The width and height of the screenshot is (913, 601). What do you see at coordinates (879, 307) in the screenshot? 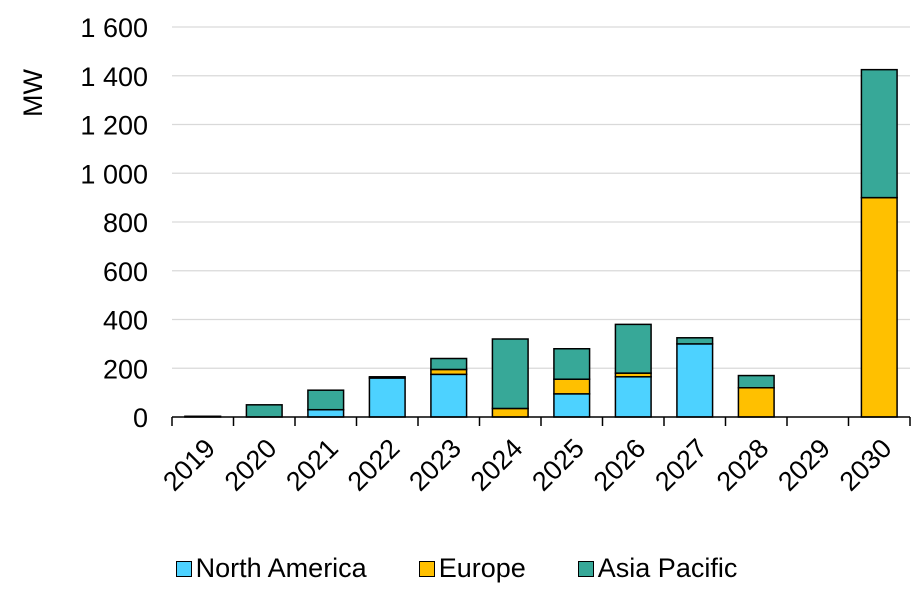
I see `bar-europe-2030` at bounding box center [879, 307].